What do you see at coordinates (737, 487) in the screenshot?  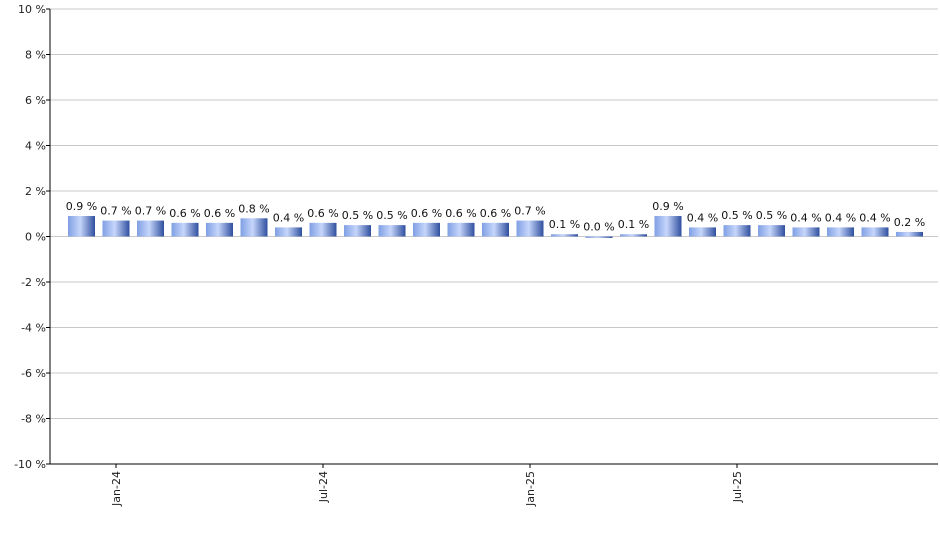 I see `x-tick-label: Jul-25` at bounding box center [737, 487].